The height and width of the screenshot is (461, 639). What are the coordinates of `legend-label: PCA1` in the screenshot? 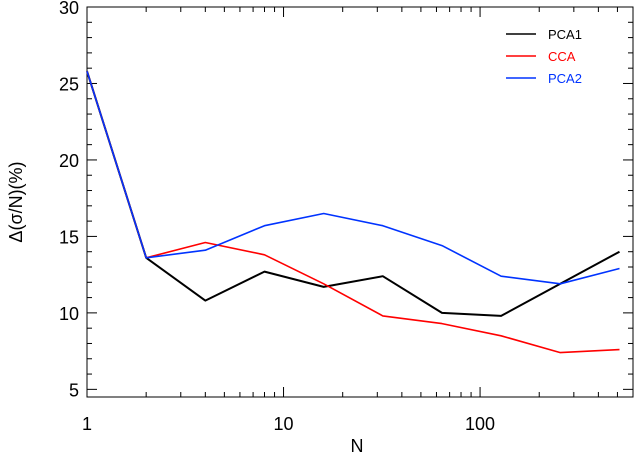 It's located at (565, 34).